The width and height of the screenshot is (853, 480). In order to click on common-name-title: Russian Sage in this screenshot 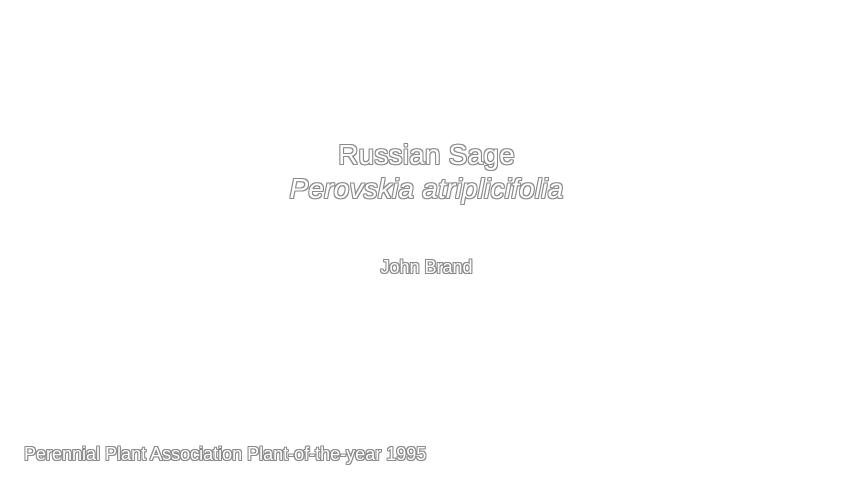, I will do `click(426, 154)`.